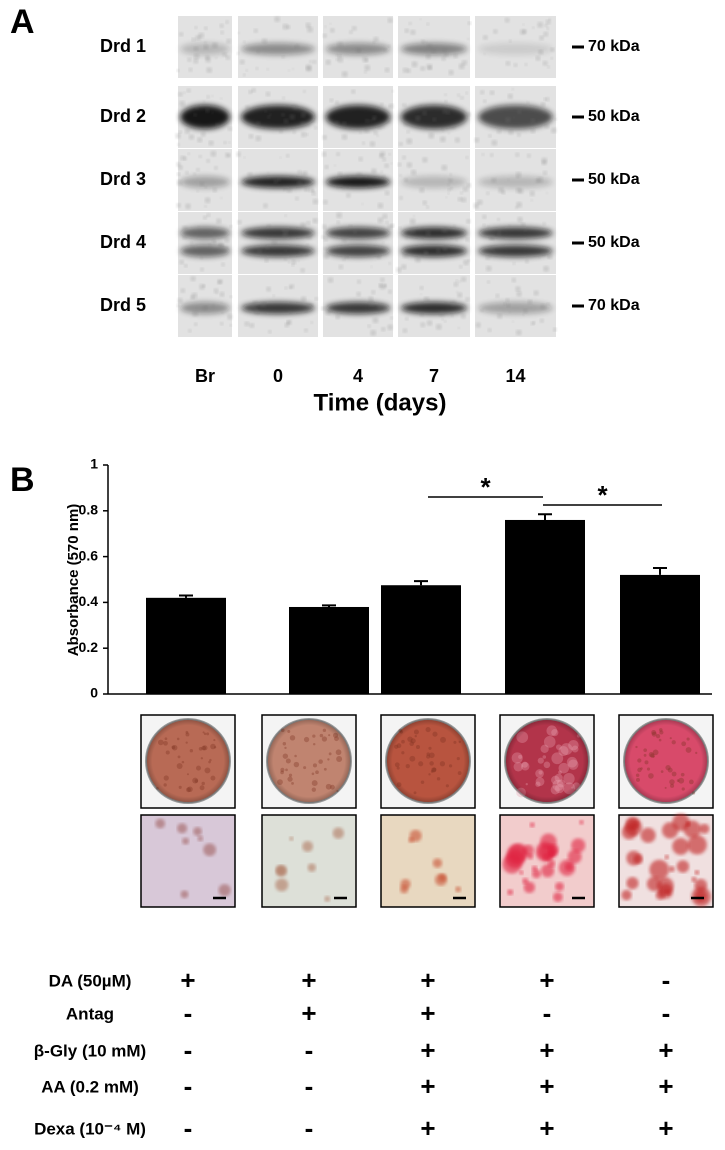  I want to click on dish-rim, so click(428, 761).